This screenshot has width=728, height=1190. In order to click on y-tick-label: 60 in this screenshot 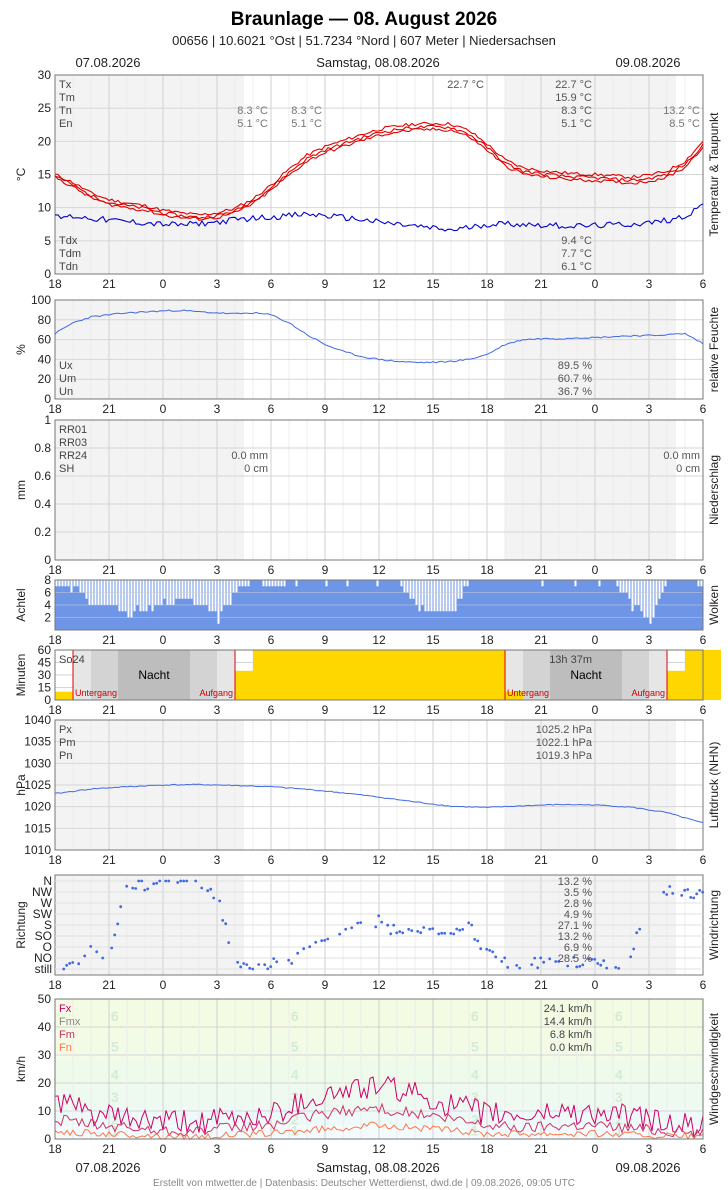, I will do `click(45, 650)`.